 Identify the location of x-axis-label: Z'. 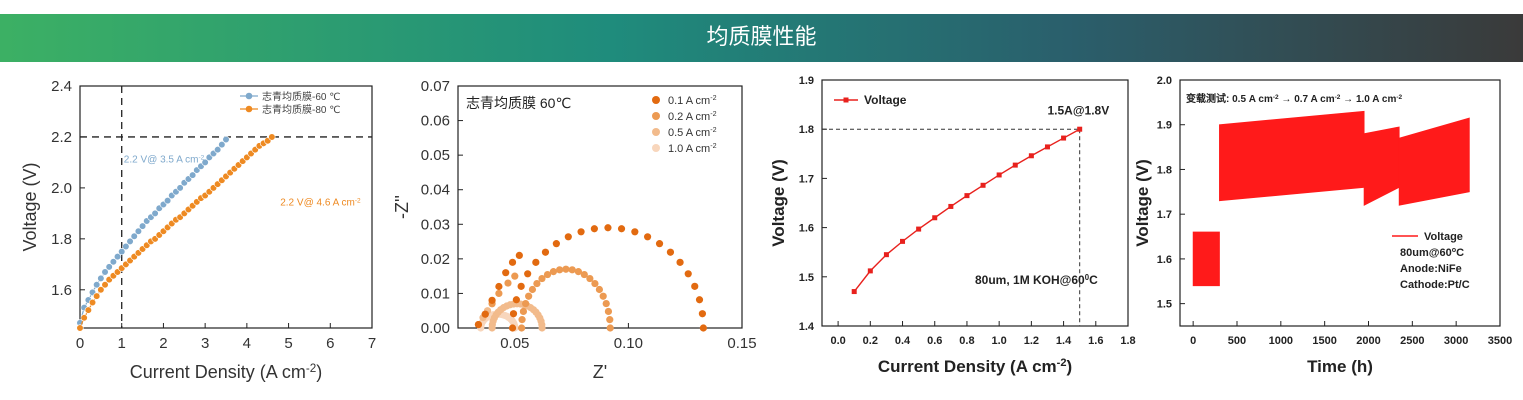
(600, 372).